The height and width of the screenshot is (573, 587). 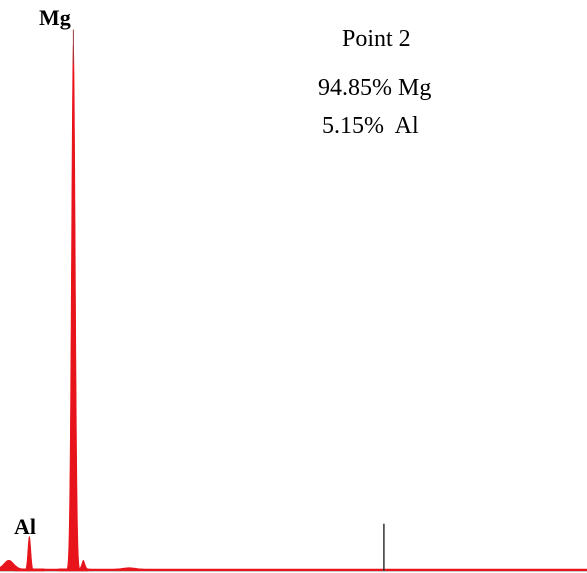 I want to click on annotation-line-mg: 94.85% Mg, so click(x=374, y=88).